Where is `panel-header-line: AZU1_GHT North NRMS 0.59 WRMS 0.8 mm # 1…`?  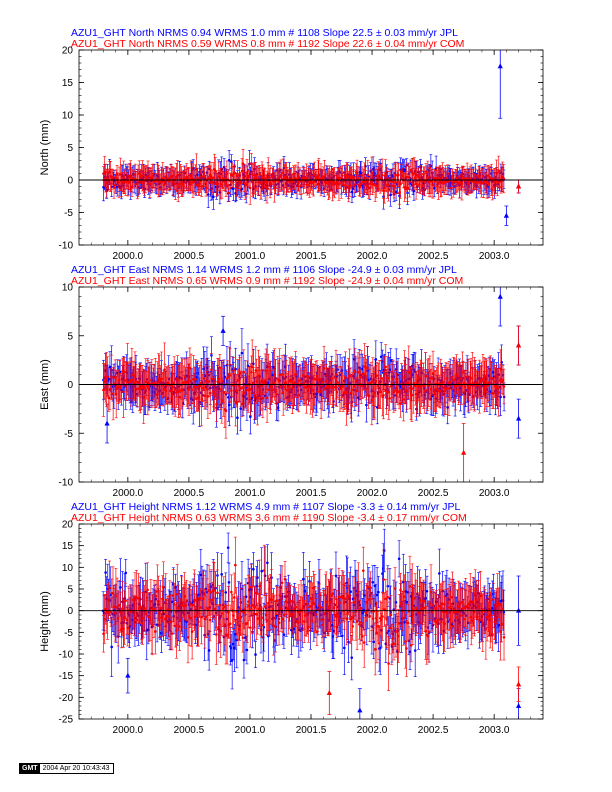 panel-header-line: AZU1_GHT North NRMS 0.59 WRMS 0.8 mm # 1… is located at coordinates (267, 44).